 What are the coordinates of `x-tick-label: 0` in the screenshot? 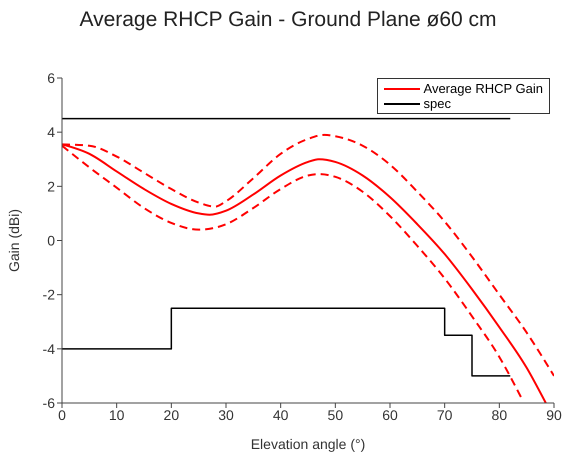 It's located at (62, 414).